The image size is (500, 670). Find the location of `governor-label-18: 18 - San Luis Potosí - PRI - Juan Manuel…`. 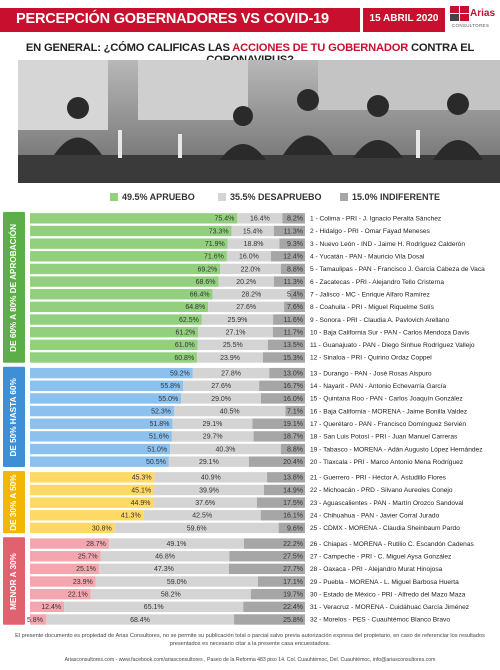

governor-label-18: 18 - San Luis Potosí - PRI - Juan Manuel… is located at coordinates (384, 437).